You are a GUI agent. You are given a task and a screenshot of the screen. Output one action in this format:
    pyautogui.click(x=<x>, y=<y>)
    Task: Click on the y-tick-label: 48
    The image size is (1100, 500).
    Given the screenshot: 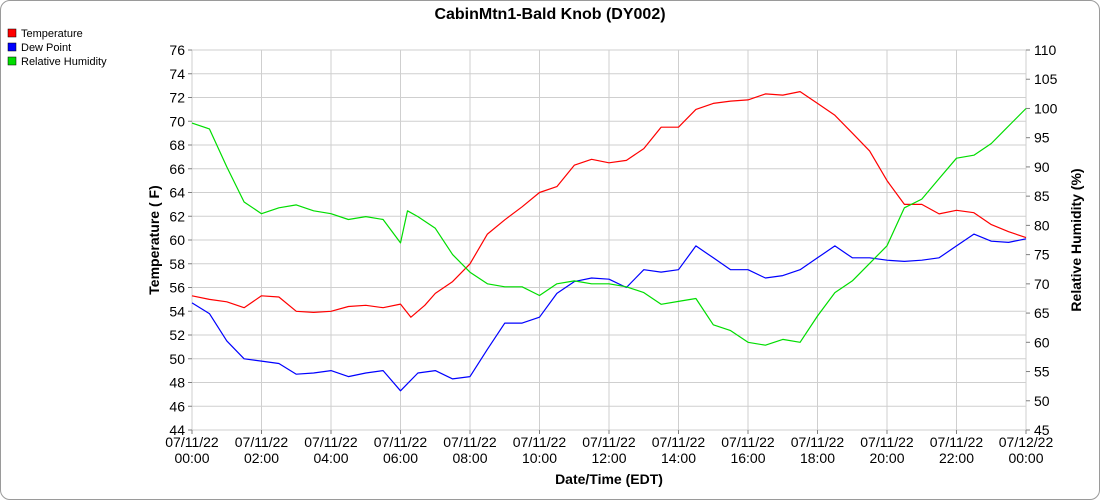 What is the action you would take?
    pyautogui.click(x=177, y=383)
    